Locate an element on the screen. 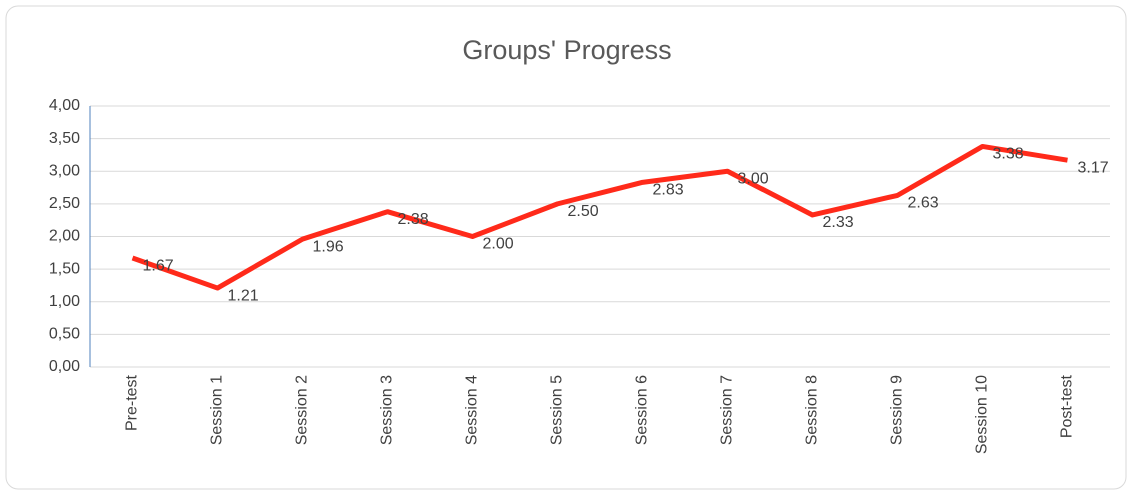 This screenshot has height=495, width=1134. data-label: 2.38 is located at coordinates (413, 219).